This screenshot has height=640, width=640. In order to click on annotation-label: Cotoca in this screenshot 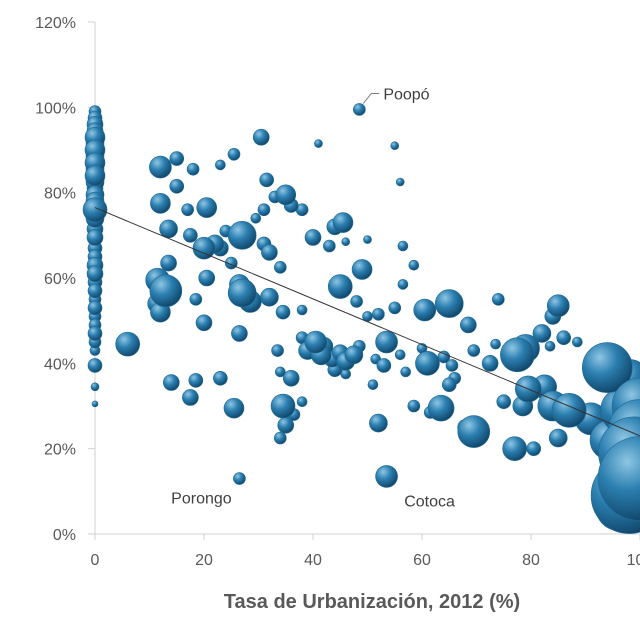, I will do `click(429, 501)`.